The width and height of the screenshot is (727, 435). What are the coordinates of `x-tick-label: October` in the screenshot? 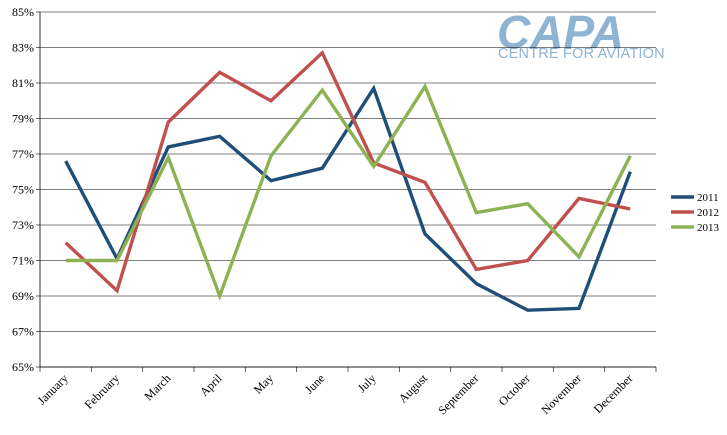 It's located at (514, 389).